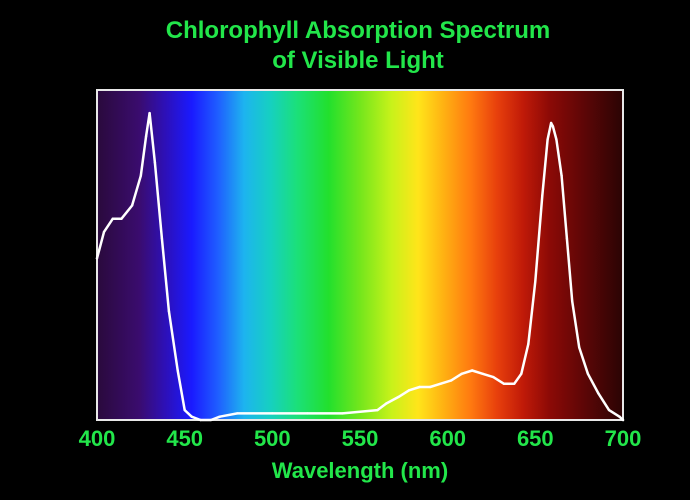 The width and height of the screenshot is (690, 500). What do you see at coordinates (358, 30) in the screenshot?
I see `chart-title-line-1: Chlorophyll Absorption Spectrum` at bounding box center [358, 30].